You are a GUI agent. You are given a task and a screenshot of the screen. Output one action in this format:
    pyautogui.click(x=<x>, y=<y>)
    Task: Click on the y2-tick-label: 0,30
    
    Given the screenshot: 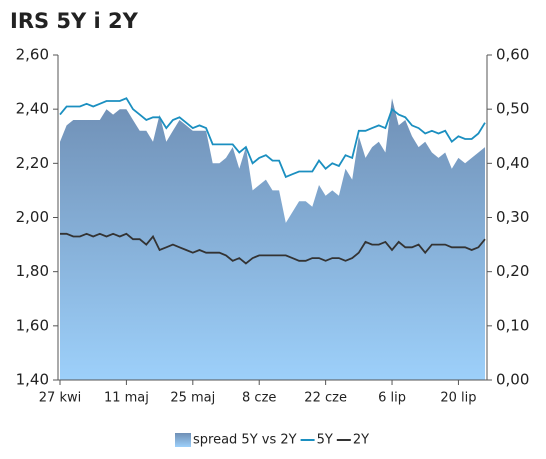 What is the action you would take?
    pyautogui.click(x=512, y=217)
    